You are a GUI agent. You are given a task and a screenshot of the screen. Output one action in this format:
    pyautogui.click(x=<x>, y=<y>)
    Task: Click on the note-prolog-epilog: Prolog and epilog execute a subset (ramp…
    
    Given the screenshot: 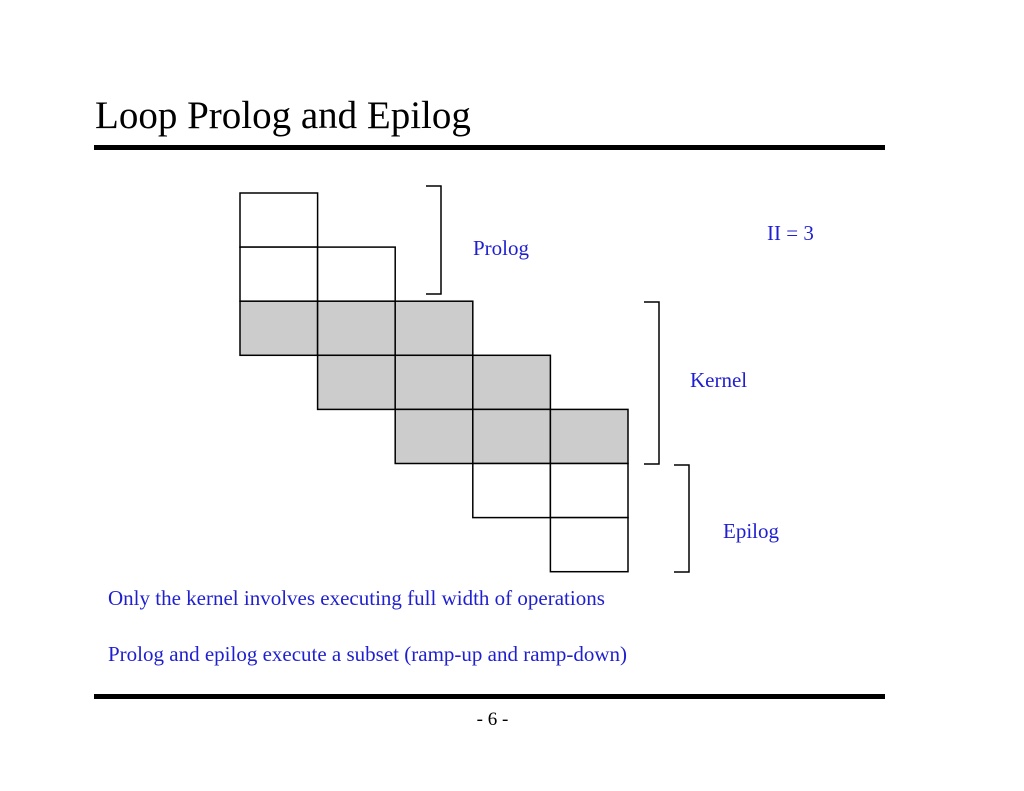 What is the action you would take?
    pyautogui.click(x=368, y=654)
    